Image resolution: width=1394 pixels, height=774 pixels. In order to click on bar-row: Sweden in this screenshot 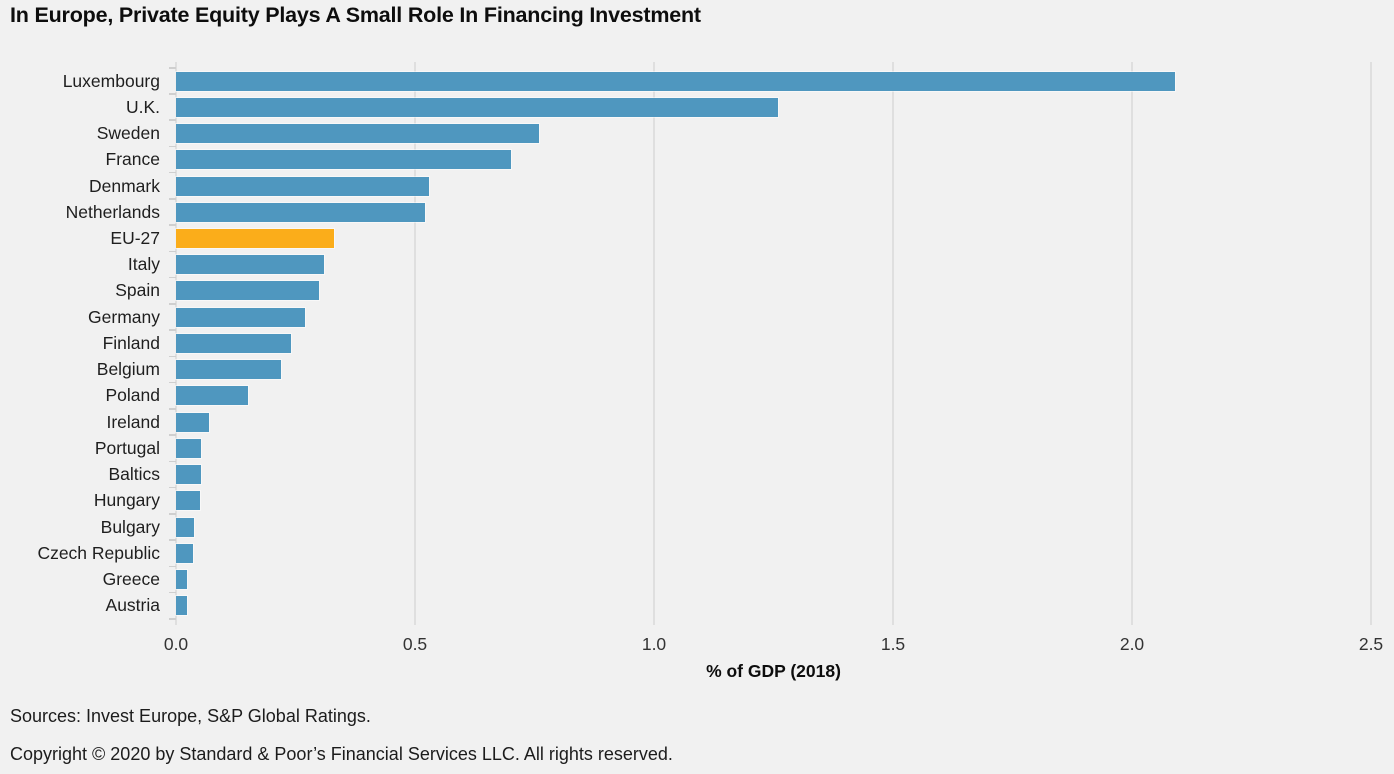, I will do `click(734, 133)`.